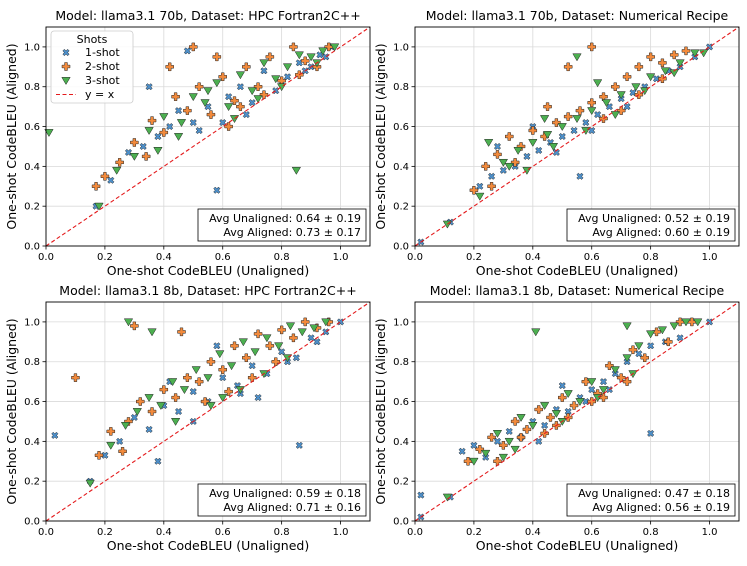 This screenshot has width=747, height=566. I want to click on stat-unaligned: Avg Unaligned: 0.52 ± 0.19, so click(654, 218).